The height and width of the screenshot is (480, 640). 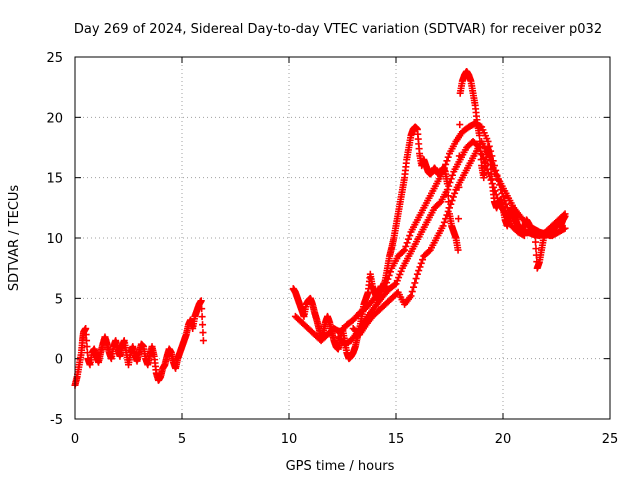 I want to click on x-tick-label-0: 0, so click(x=75, y=439).